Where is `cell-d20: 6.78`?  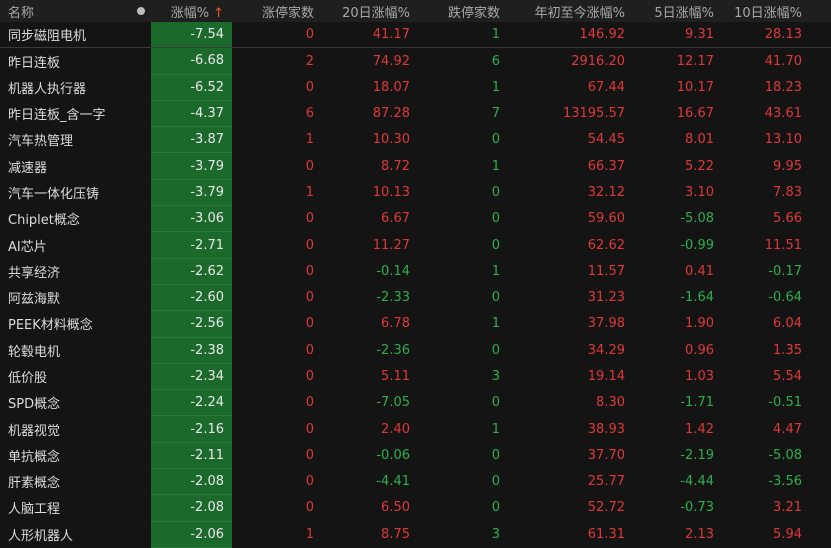 cell-d20: 6.78 is located at coordinates (395, 324).